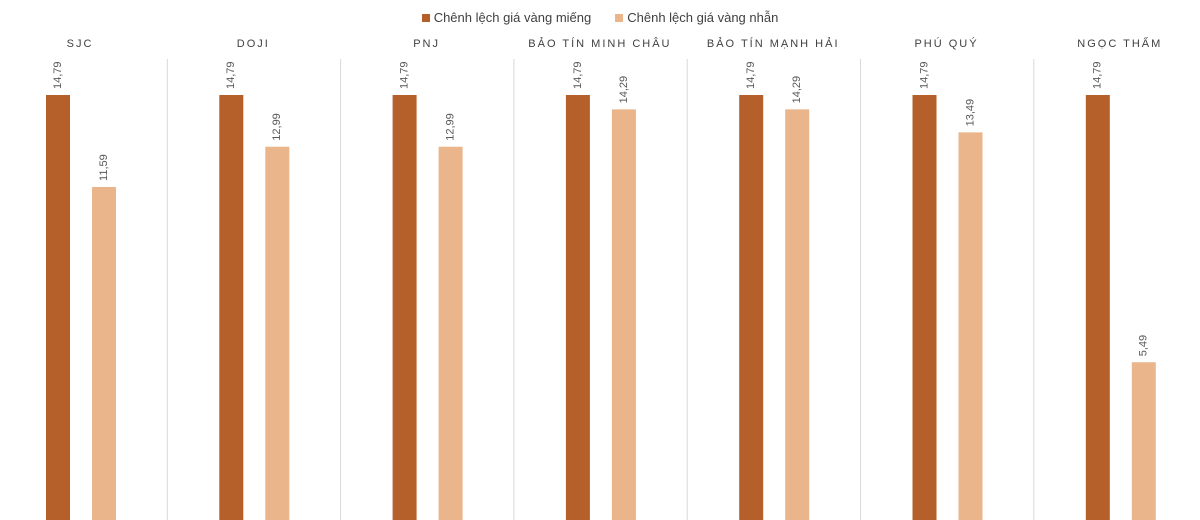 This screenshot has width=1200, height=520. Describe the element at coordinates (512, 17) in the screenshot. I see `legend-label-mieng: Chênh lệch giá vàng miếng` at that location.